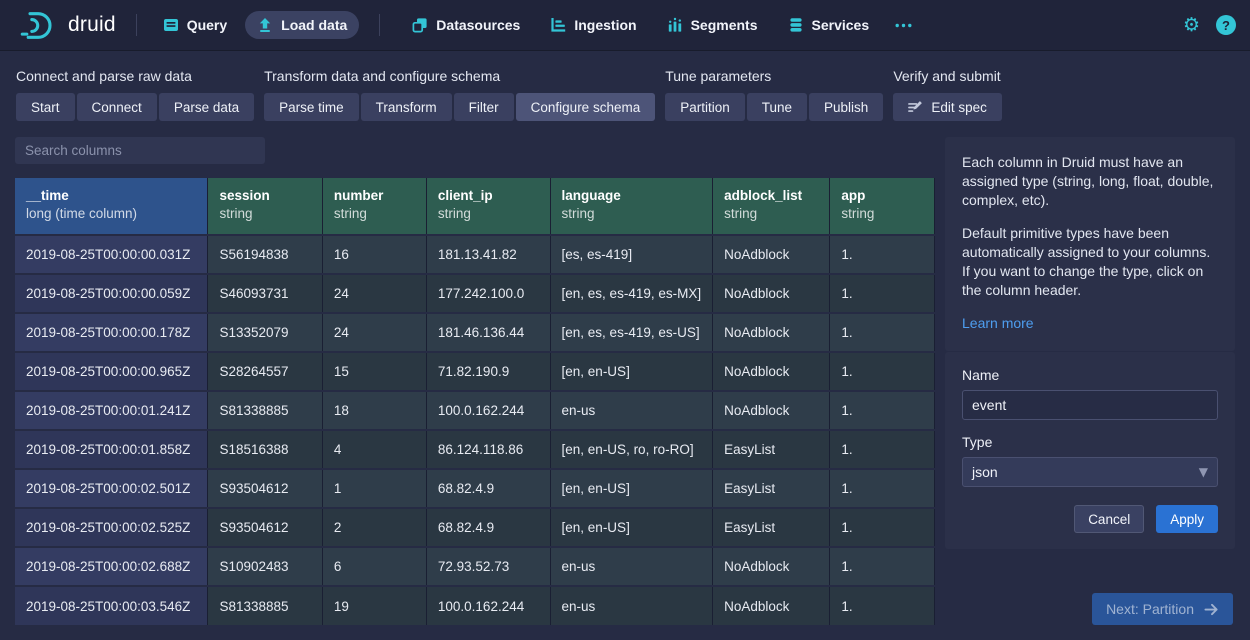 The height and width of the screenshot is (640, 1250). What do you see at coordinates (112, 566) in the screenshot?
I see `table-cell: 2019-08-25T00:00:02.688Z` at bounding box center [112, 566].